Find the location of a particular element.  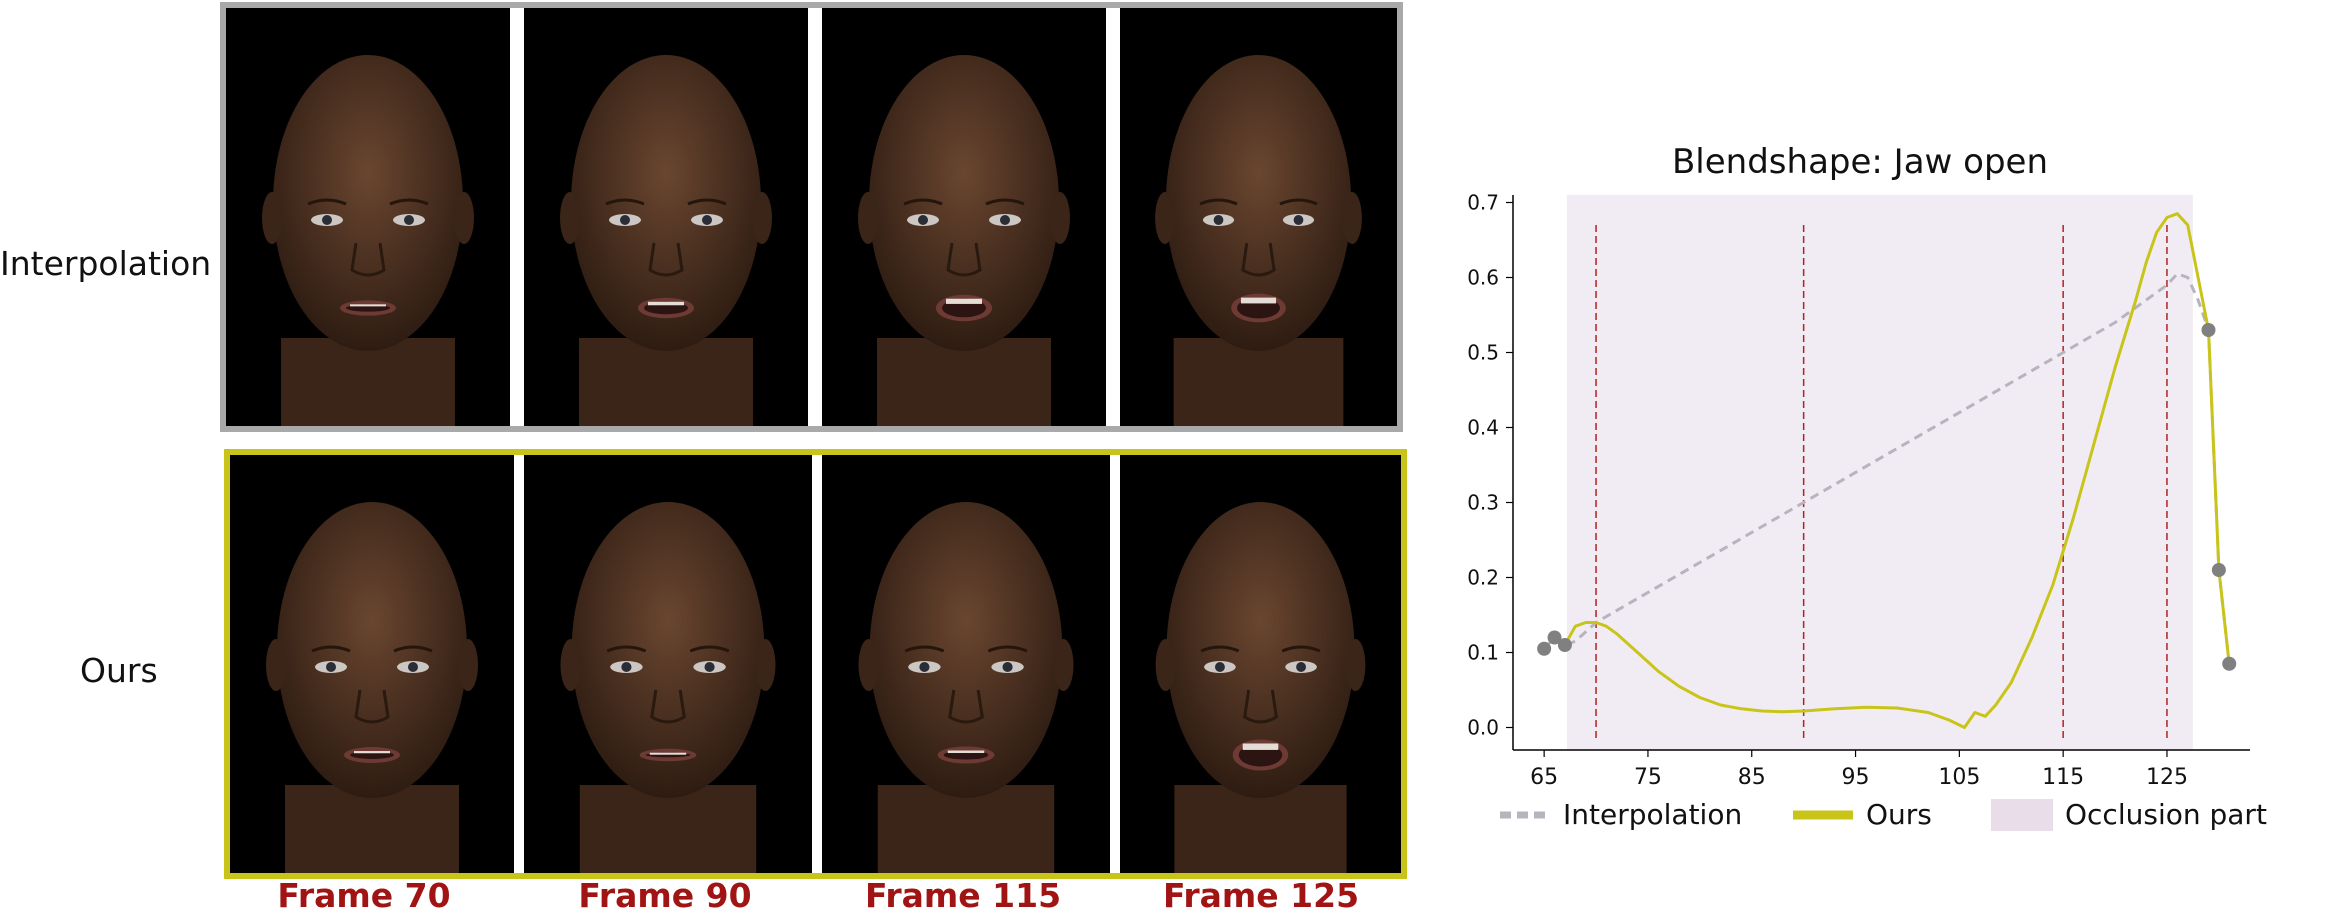

y-tick-label: 0.2 is located at coordinates (1483, 578).